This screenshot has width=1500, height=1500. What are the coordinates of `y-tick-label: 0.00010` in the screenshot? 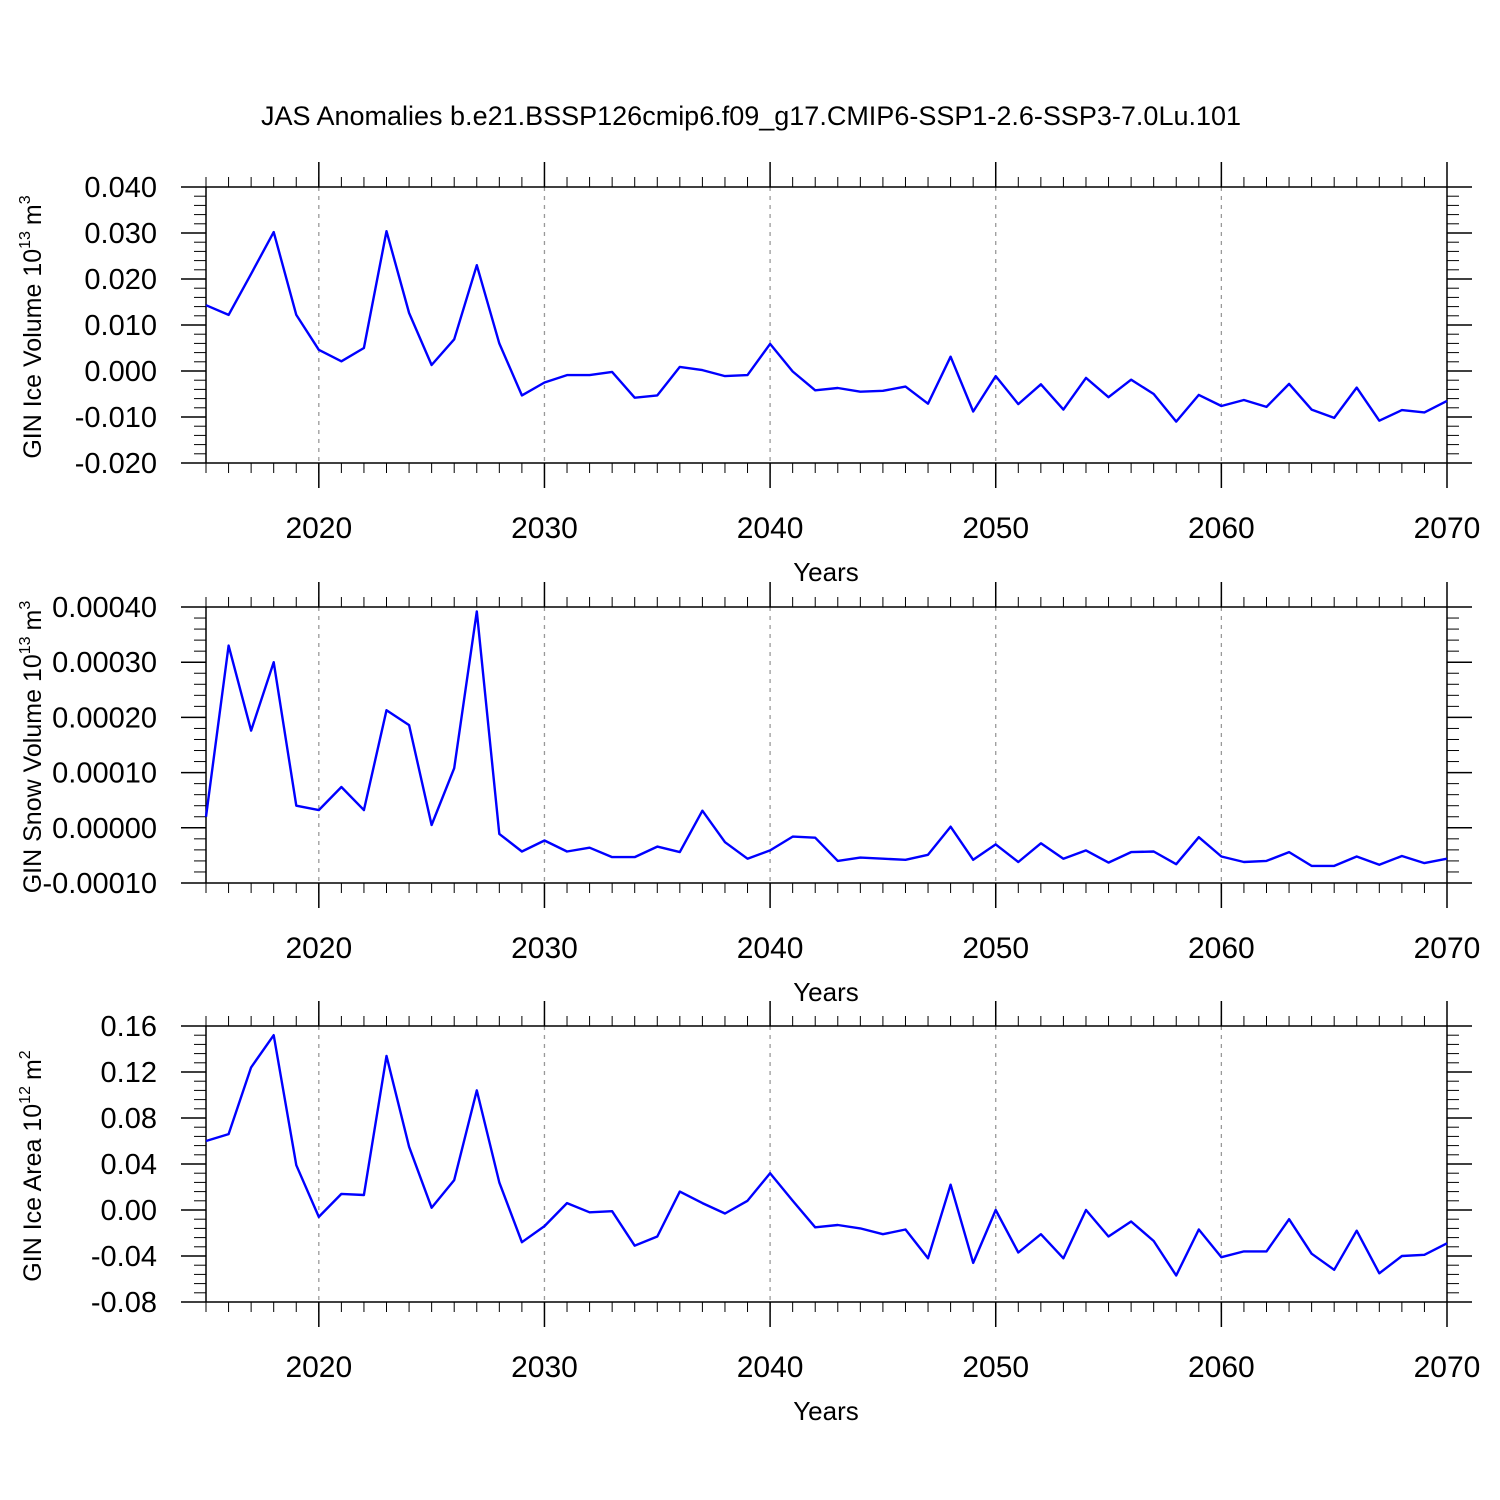 It's located at (104, 774).